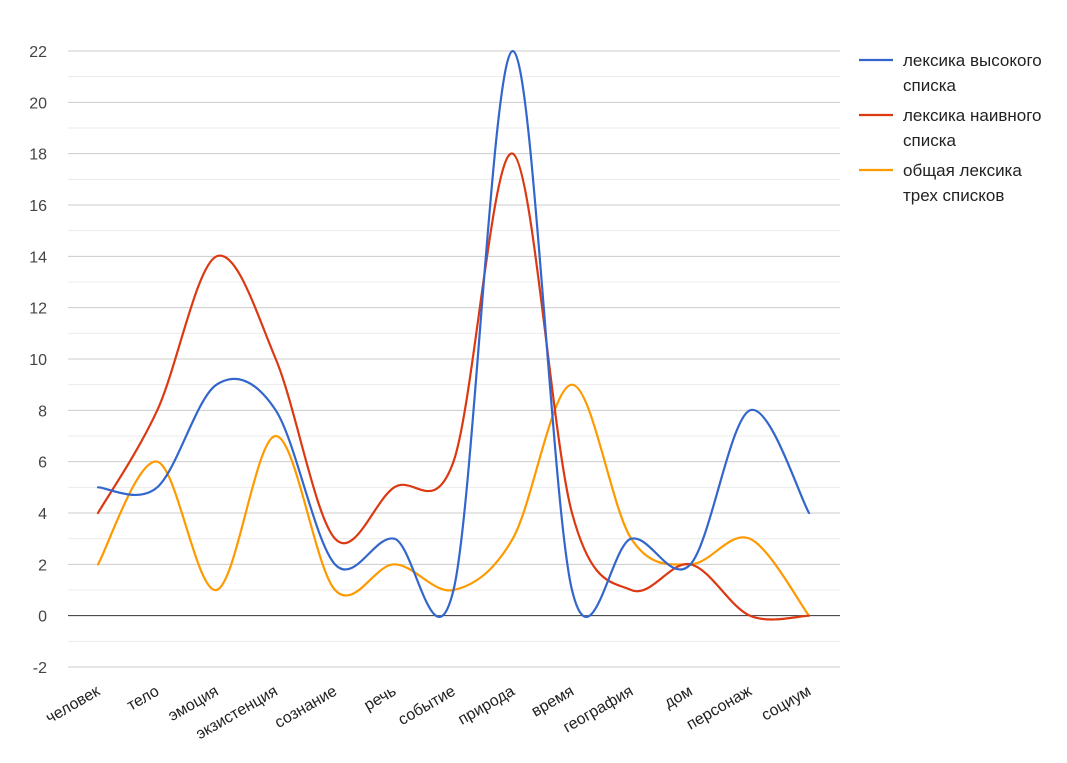  I want to click on y-tick-label: 6, so click(42, 463).